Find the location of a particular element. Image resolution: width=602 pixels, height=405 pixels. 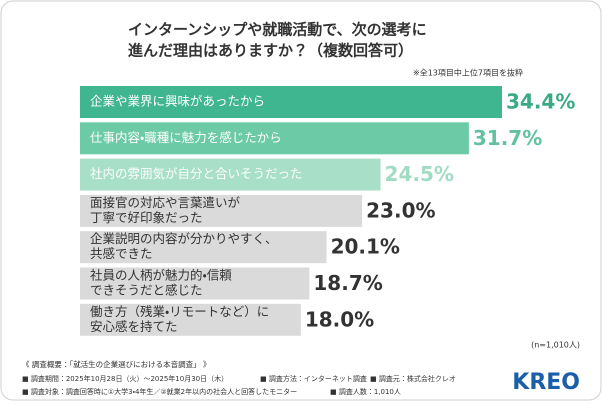

note: ※全13項目中上位7項目を抜粋 is located at coordinates (468, 73).